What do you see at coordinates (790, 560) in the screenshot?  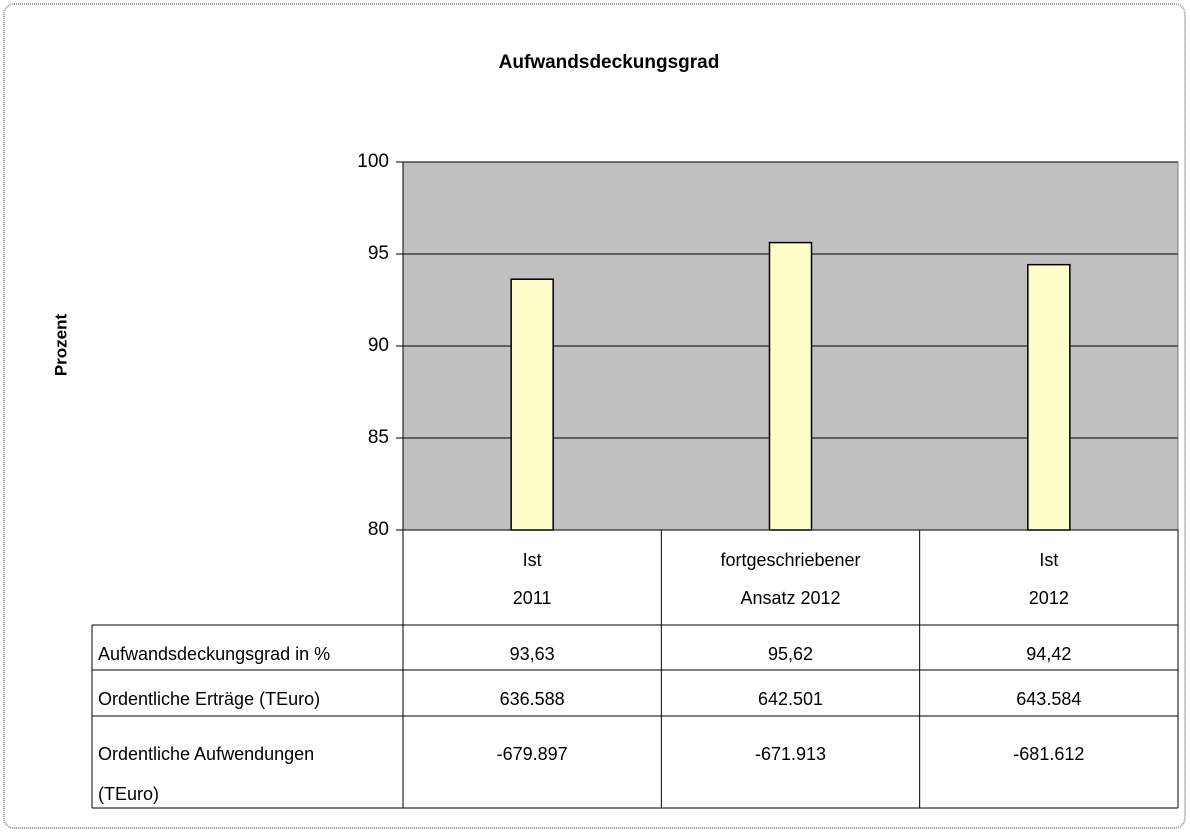 I see `x-tick-label: fortgeschriebener` at bounding box center [790, 560].